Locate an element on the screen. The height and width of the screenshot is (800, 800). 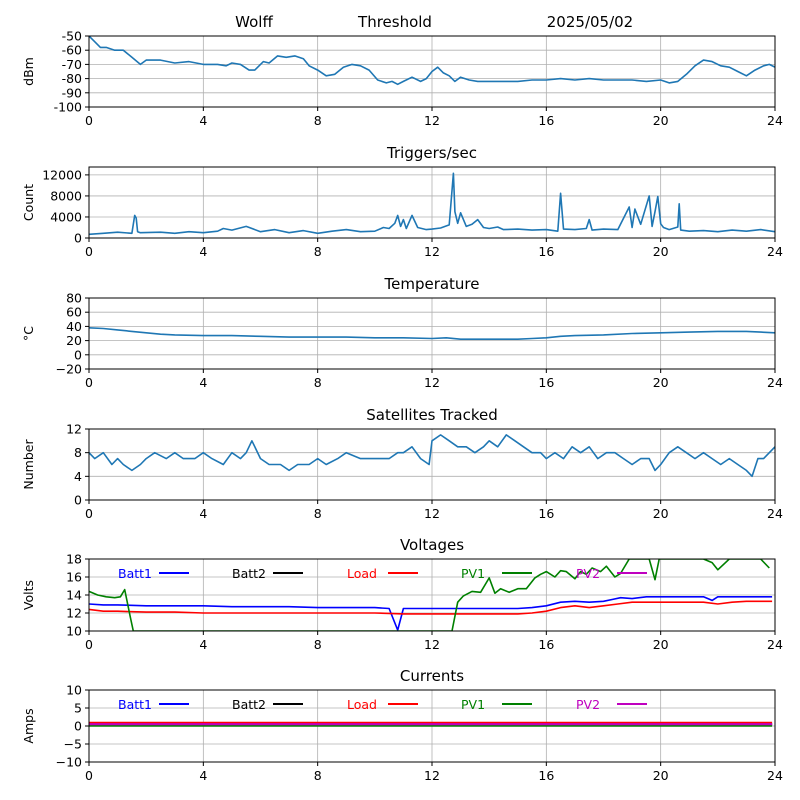
series-line-threshold is located at coordinates (432, 61).